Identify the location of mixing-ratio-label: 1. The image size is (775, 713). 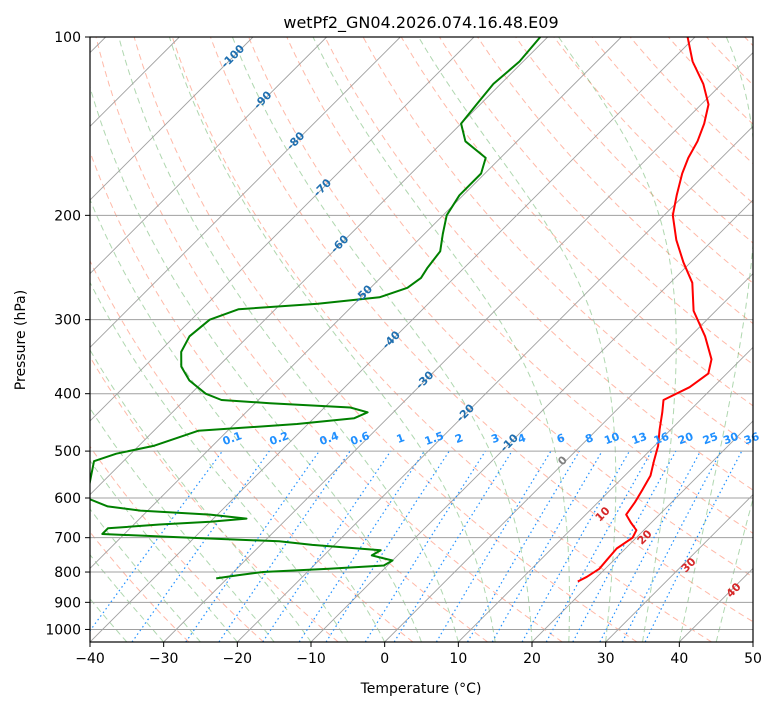
(401, 438).